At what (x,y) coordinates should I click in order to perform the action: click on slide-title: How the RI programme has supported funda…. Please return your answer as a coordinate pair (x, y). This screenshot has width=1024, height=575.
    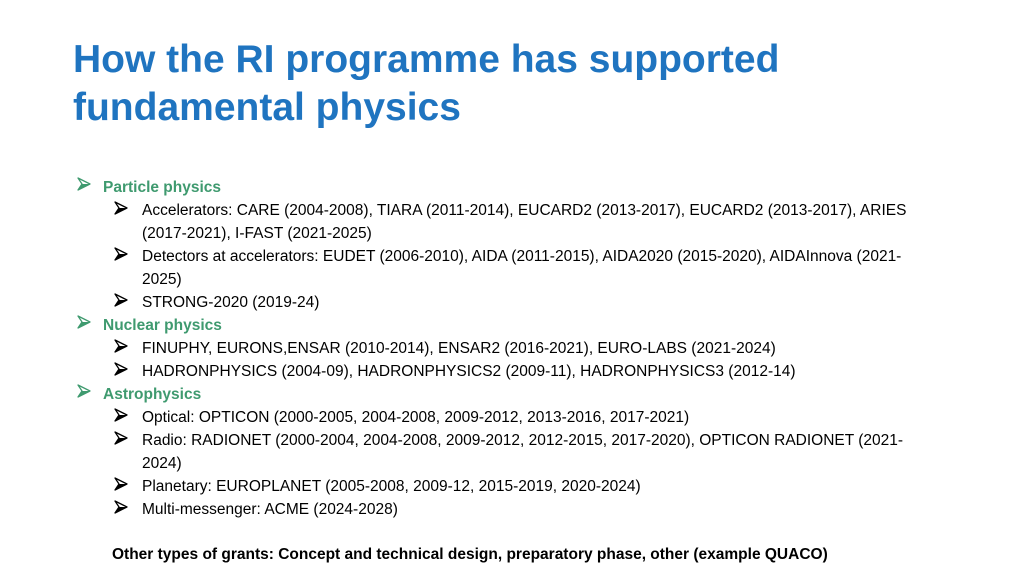
    Looking at the image, I should click on (426, 83).